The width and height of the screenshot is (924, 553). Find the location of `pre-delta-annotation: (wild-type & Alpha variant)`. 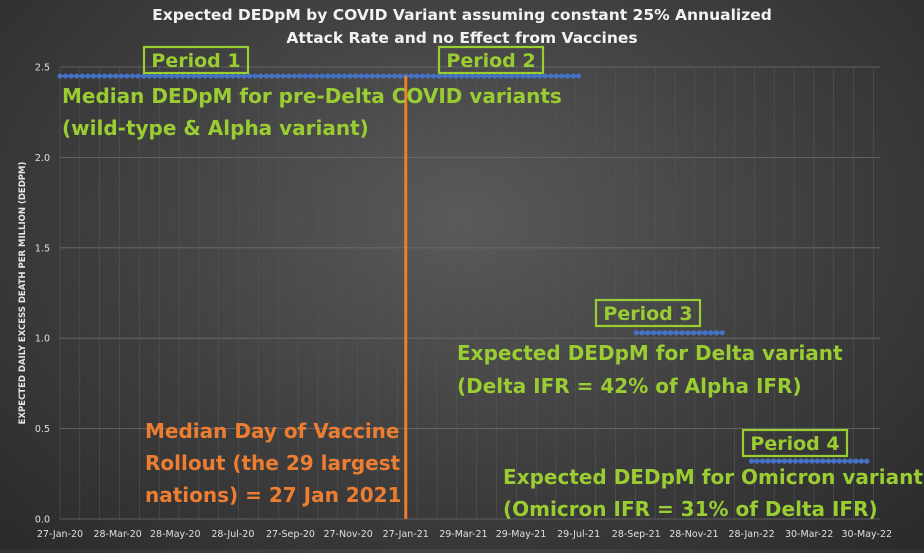

pre-delta-annotation: (wild-type & Alpha variant) is located at coordinates (215, 128).